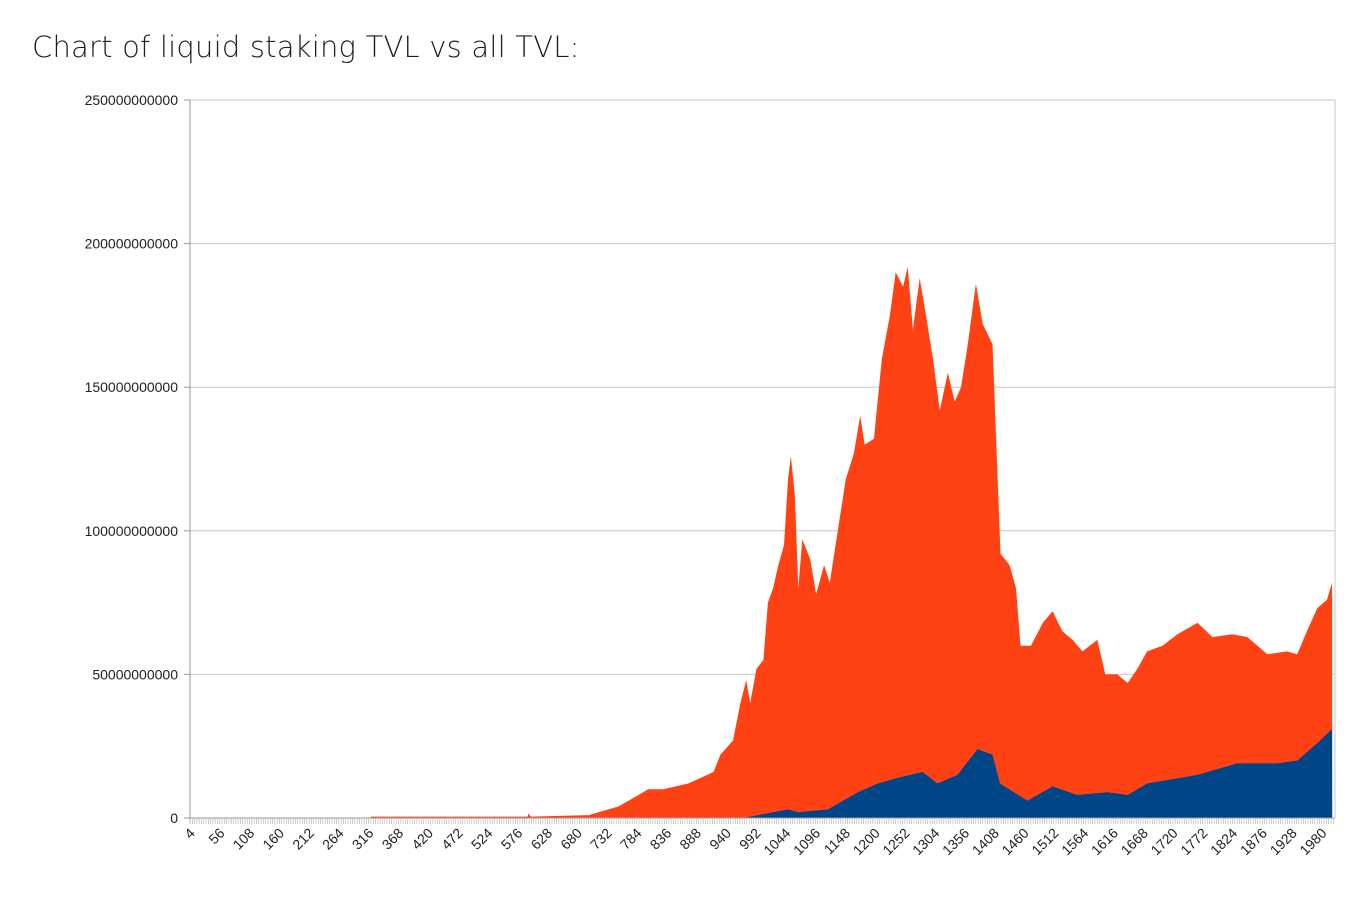 This screenshot has width=1364, height=906. Describe the element at coordinates (132, 531) in the screenshot. I see `y-tick-label: 100000000000` at that location.